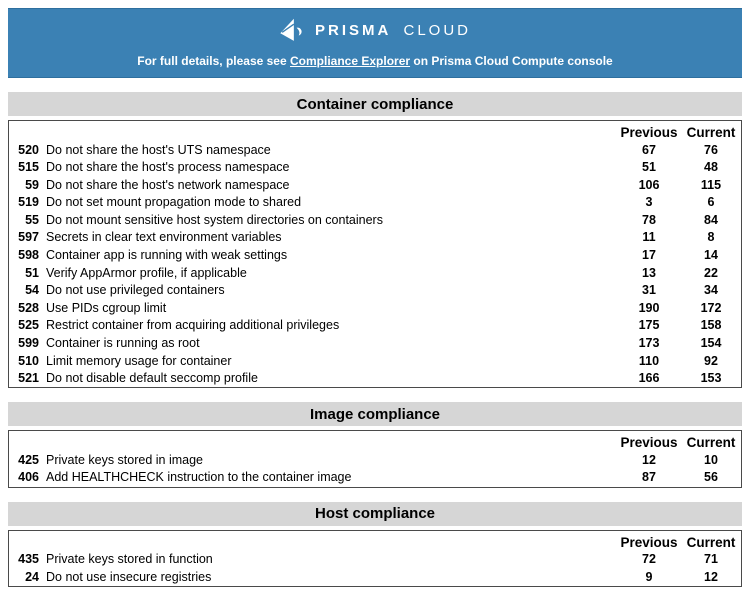 The image size is (750, 595). I want to click on current-value: 71, so click(711, 559).